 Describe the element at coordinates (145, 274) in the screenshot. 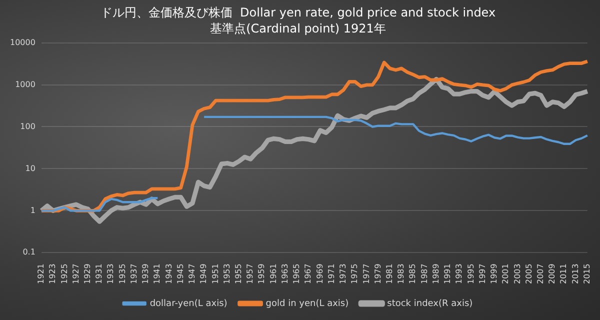

I see `x-tick-label: 1939` at that location.